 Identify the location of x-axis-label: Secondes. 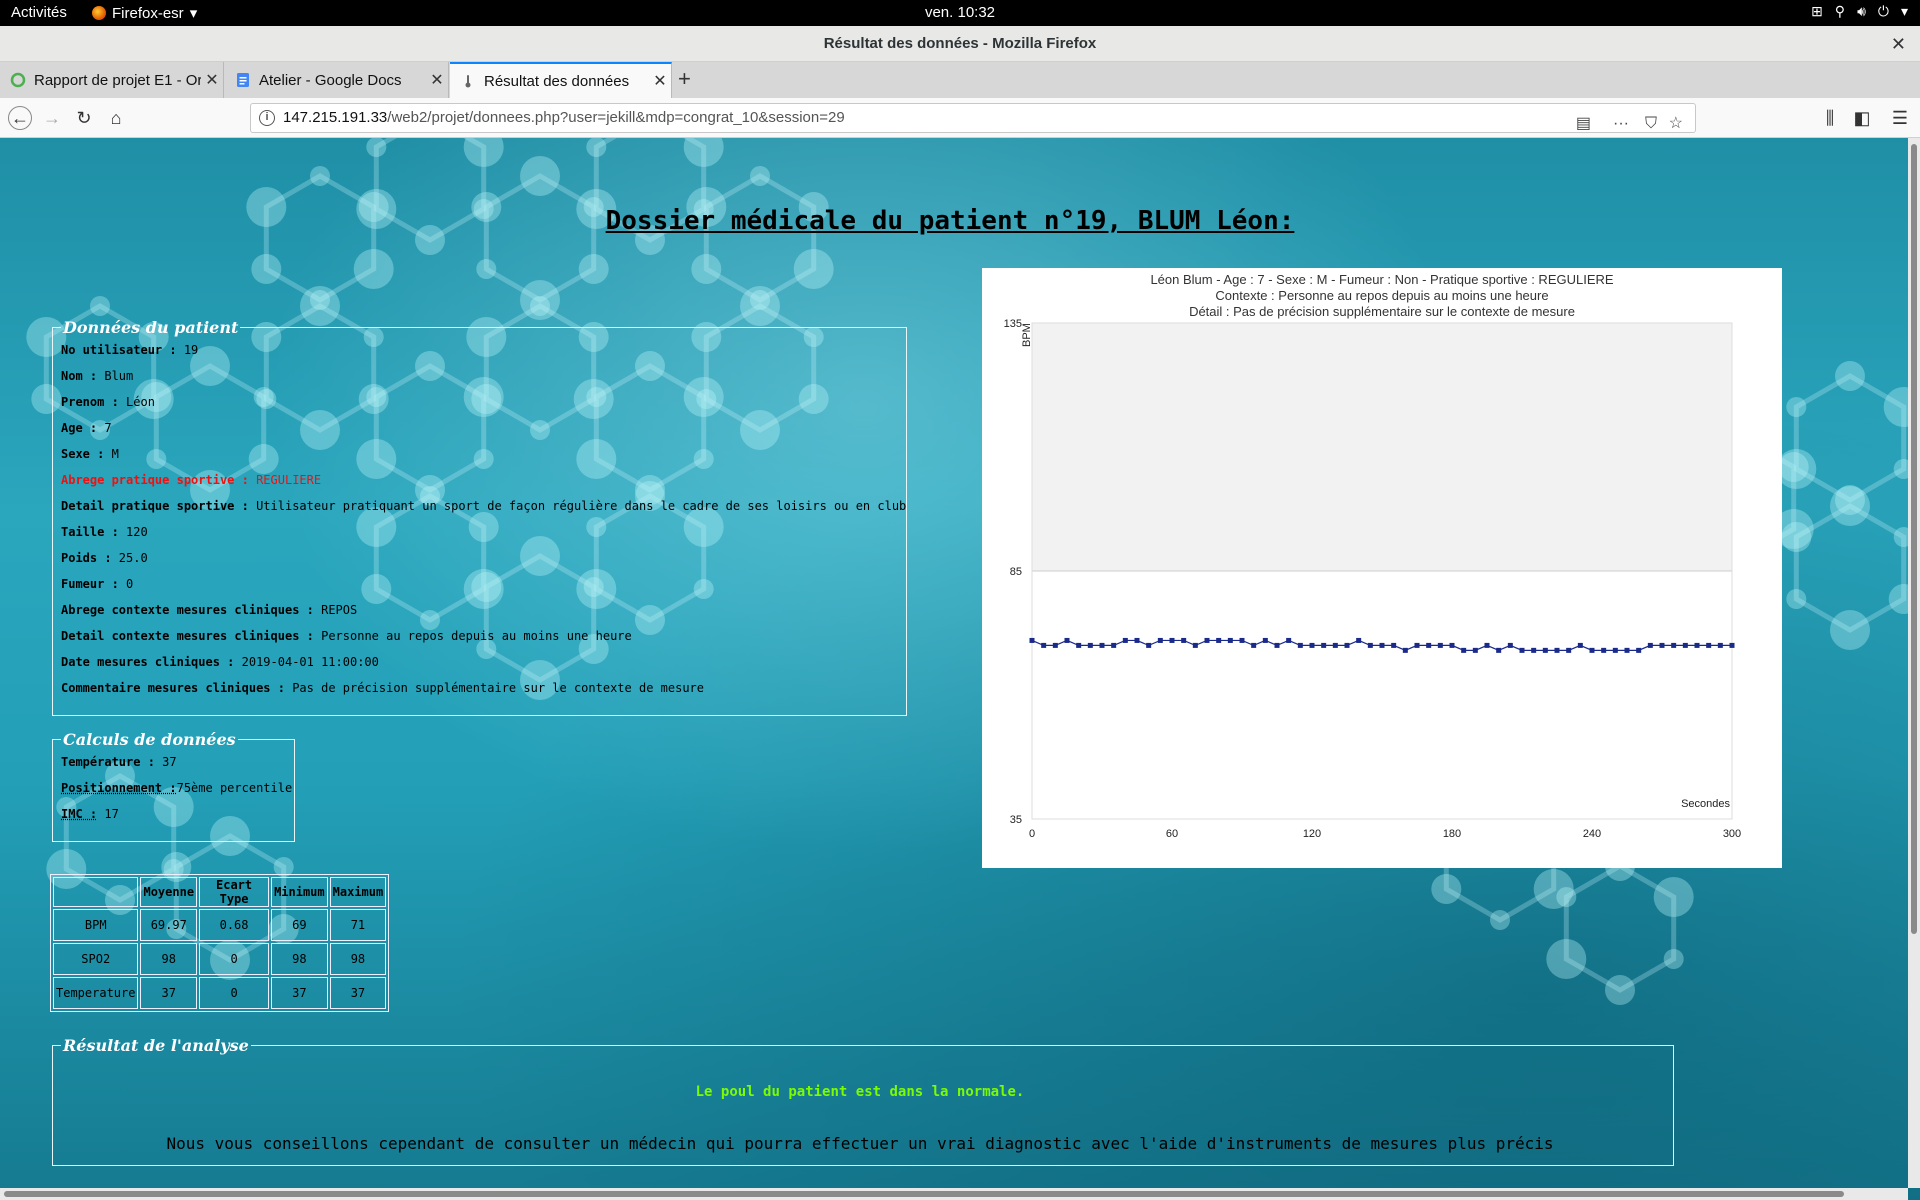
(1705, 804).